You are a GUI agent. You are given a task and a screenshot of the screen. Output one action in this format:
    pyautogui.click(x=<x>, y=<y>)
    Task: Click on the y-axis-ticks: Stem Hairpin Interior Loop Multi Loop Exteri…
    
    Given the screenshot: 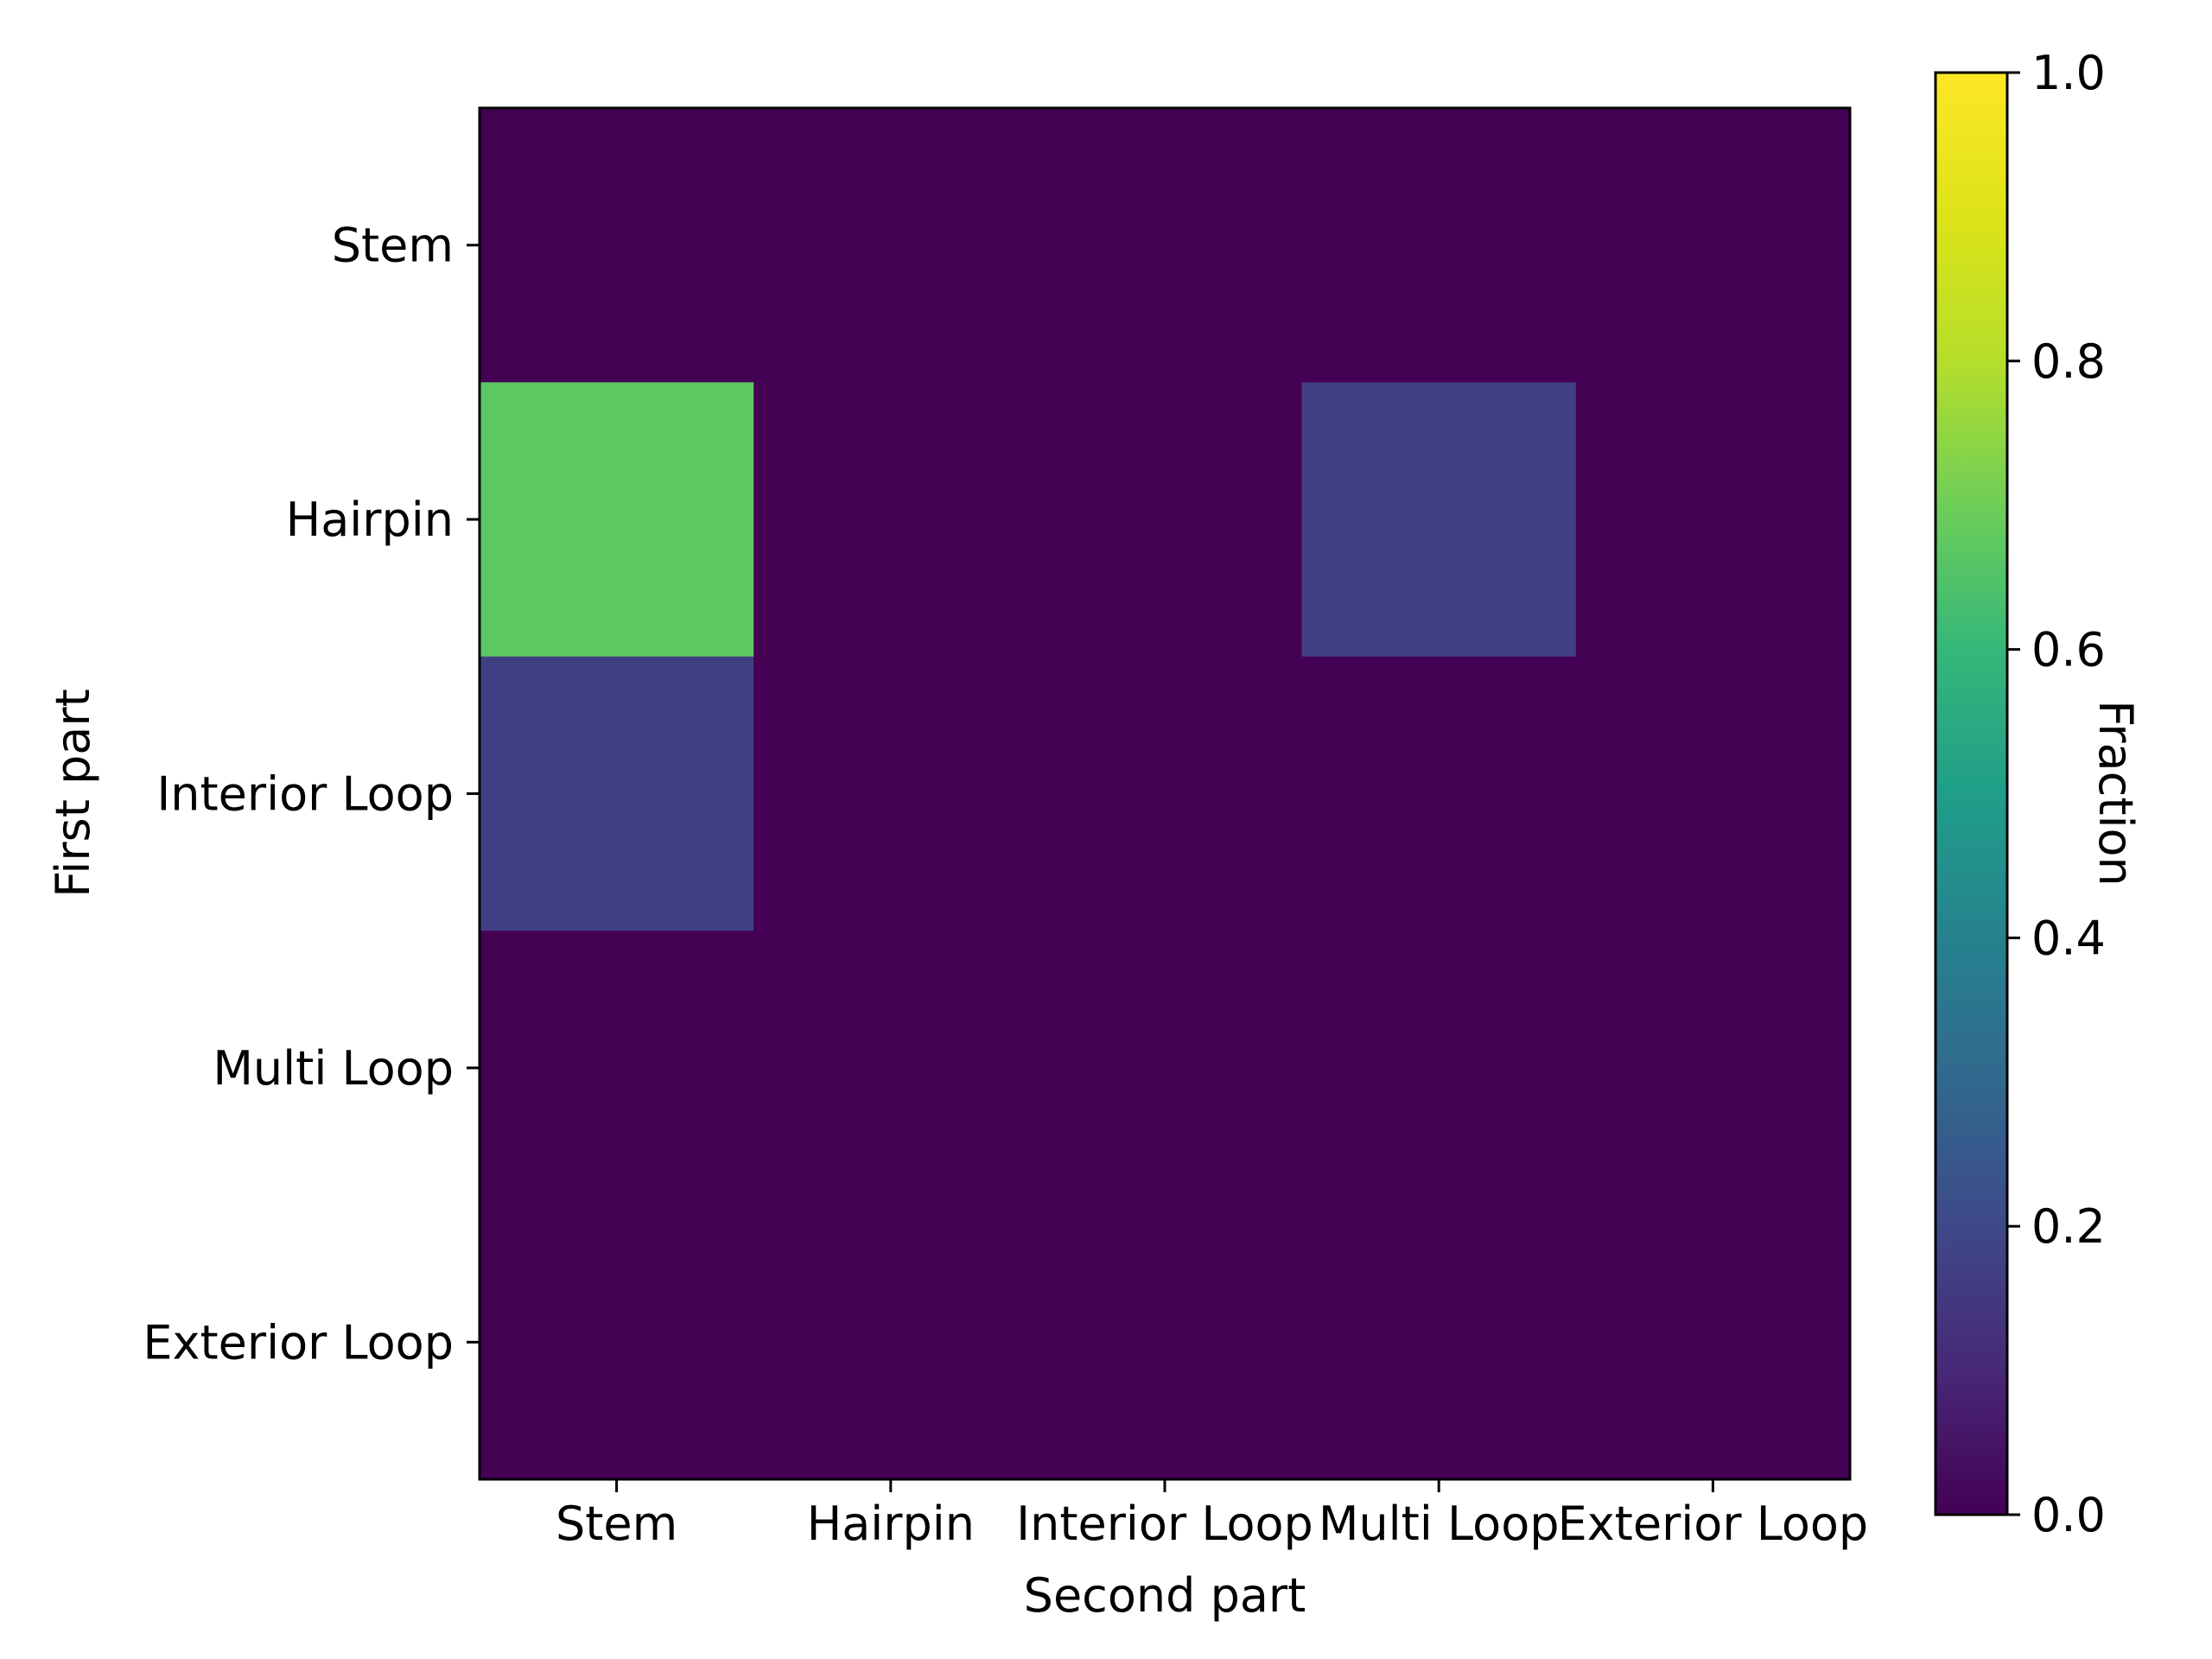 What is the action you would take?
    pyautogui.click(x=311, y=794)
    